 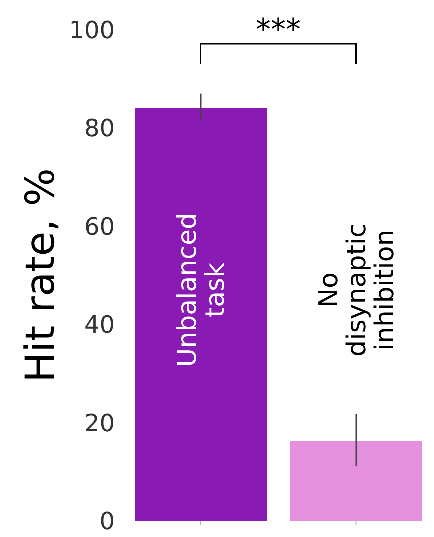 What do you see at coordinates (201, 290) in the screenshot?
I see `x-tick-label: Unbalanced task` at bounding box center [201, 290].